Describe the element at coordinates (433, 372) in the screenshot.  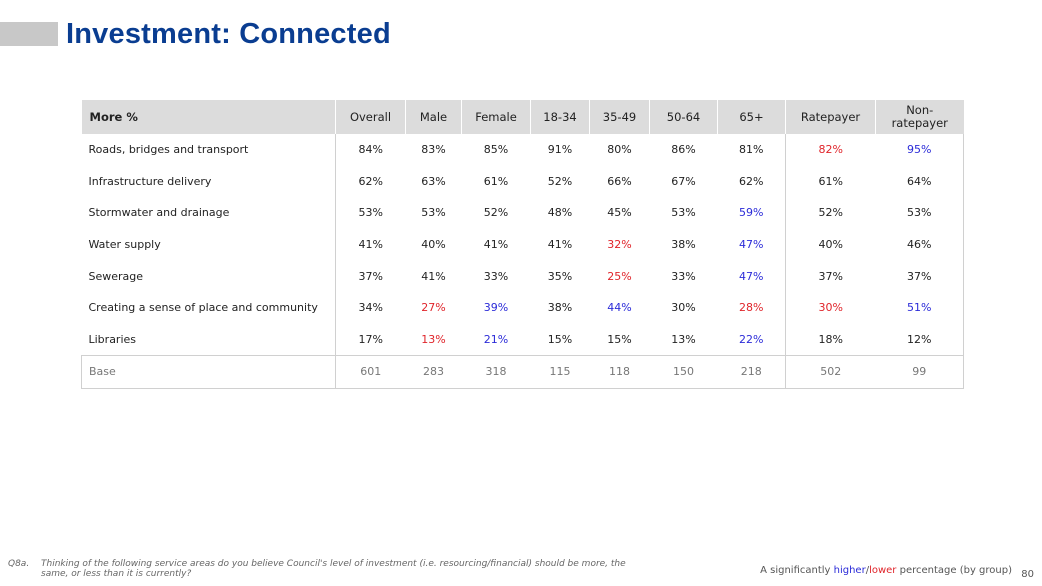
I see `table-cell: 283` at that location.